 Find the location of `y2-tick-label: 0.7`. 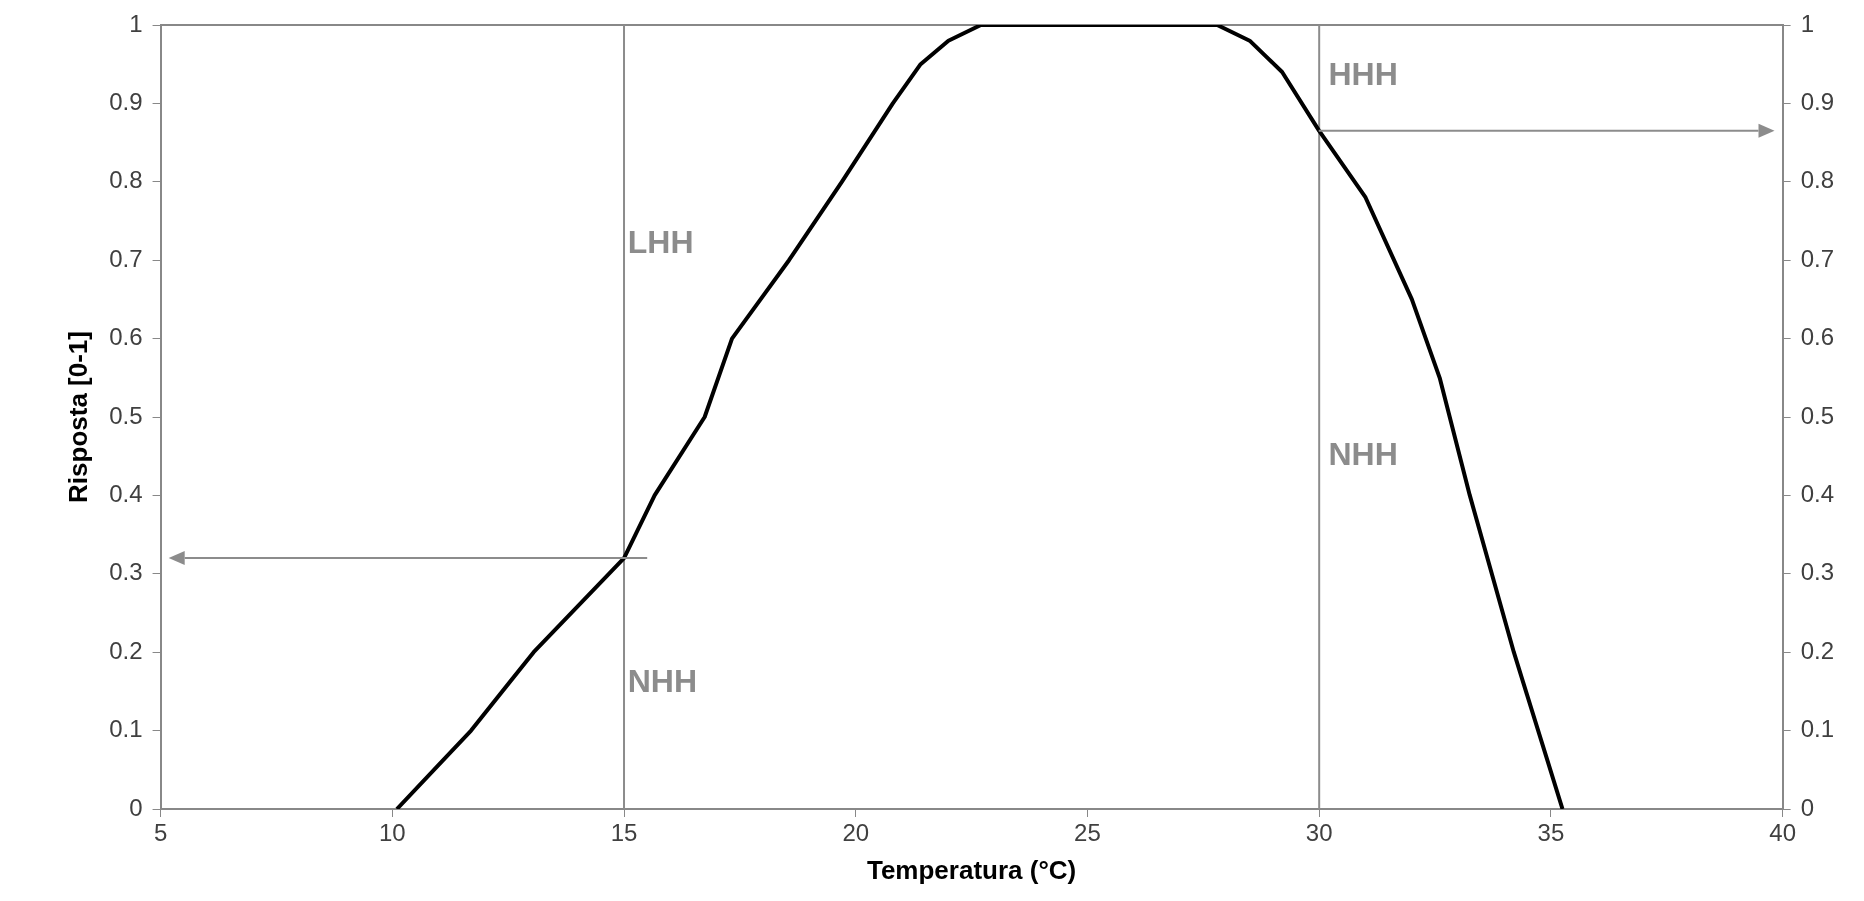

y2-tick-label: 0.7 is located at coordinates (1817, 258).